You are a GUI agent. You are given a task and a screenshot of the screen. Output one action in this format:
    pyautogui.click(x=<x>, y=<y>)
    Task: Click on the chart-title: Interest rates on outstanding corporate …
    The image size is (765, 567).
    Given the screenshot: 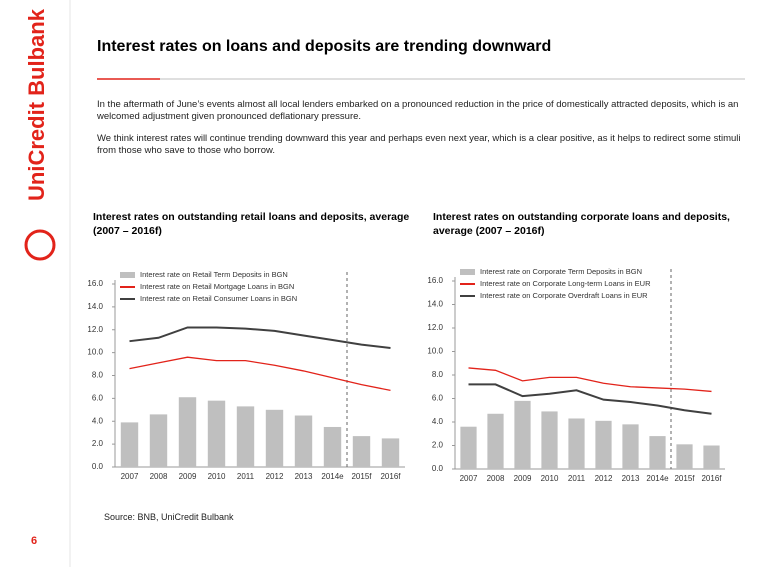 What is the action you would take?
    pyautogui.click(x=581, y=224)
    